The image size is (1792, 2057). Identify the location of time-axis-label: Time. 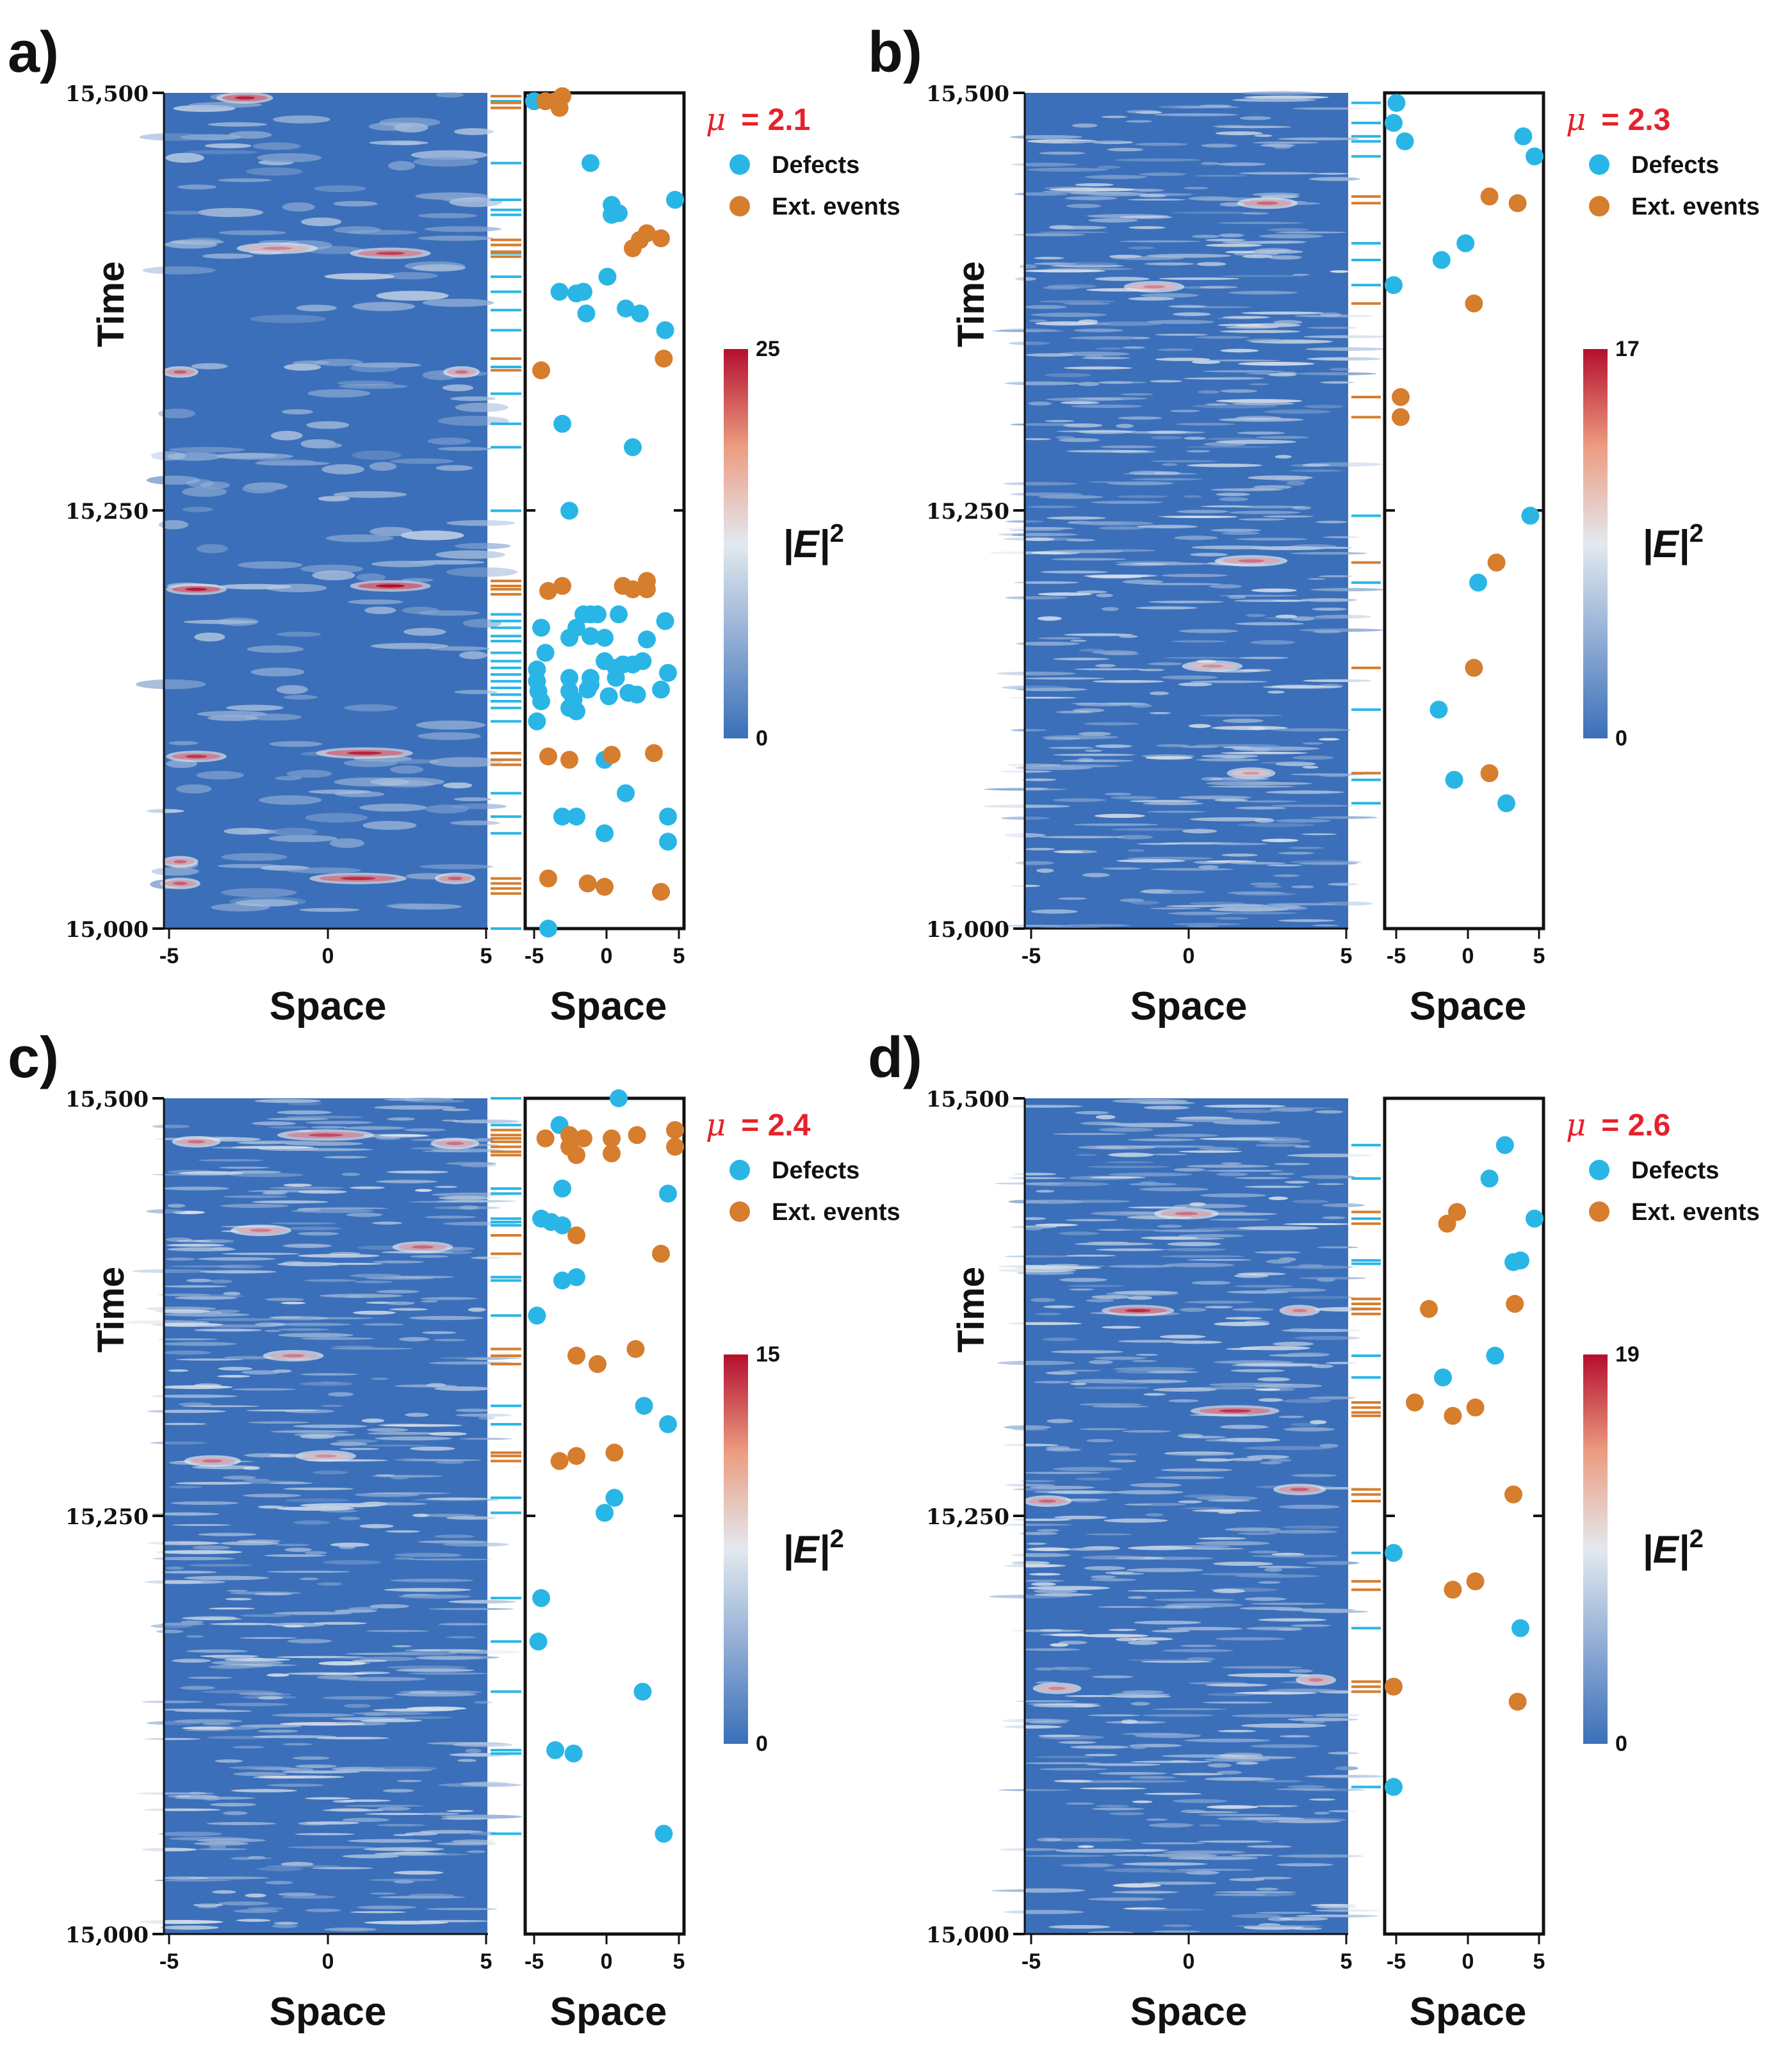
(971, 1310).